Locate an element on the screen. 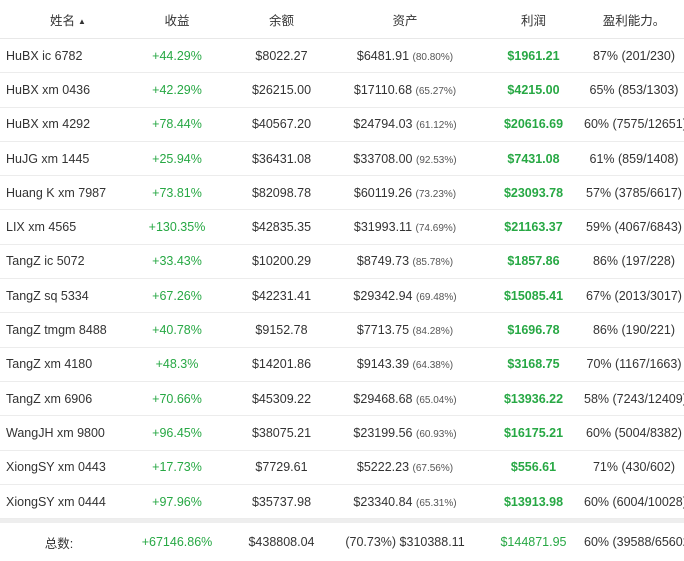 The image size is (684, 561). assets-percent: (73.23%) is located at coordinates (436, 194).